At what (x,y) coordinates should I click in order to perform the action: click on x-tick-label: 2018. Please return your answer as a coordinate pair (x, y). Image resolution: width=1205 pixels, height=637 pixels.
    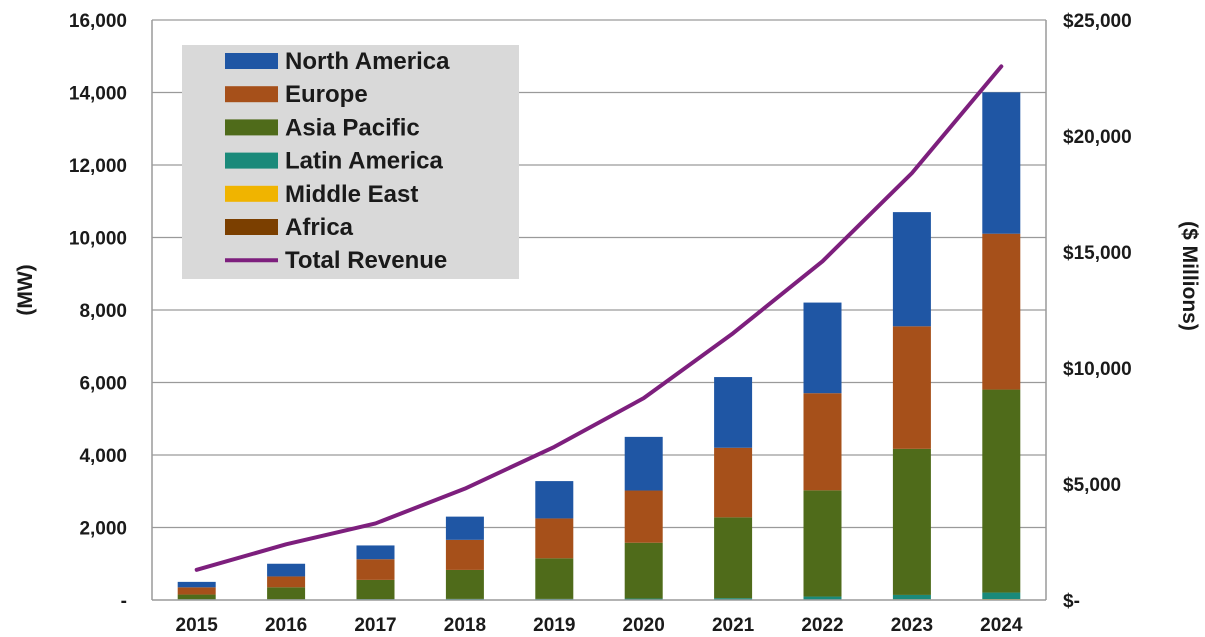
    Looking at the image, I should click on (465, 625).